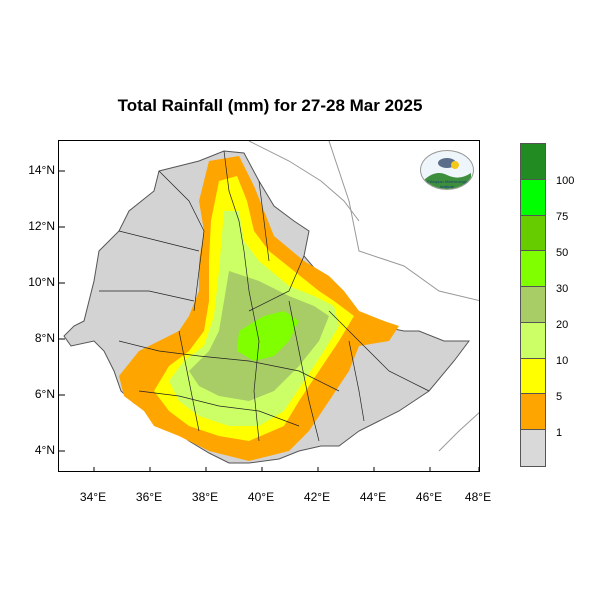 The width and height of the screenshot is (600, 600). I want to click on lat-tick-label: 8°N, so click(44, 338).